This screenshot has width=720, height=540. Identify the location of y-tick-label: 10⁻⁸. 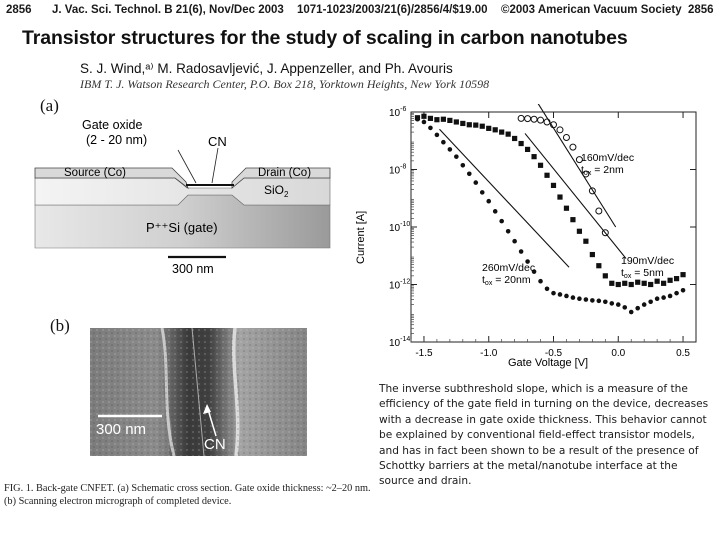
(397, 170).